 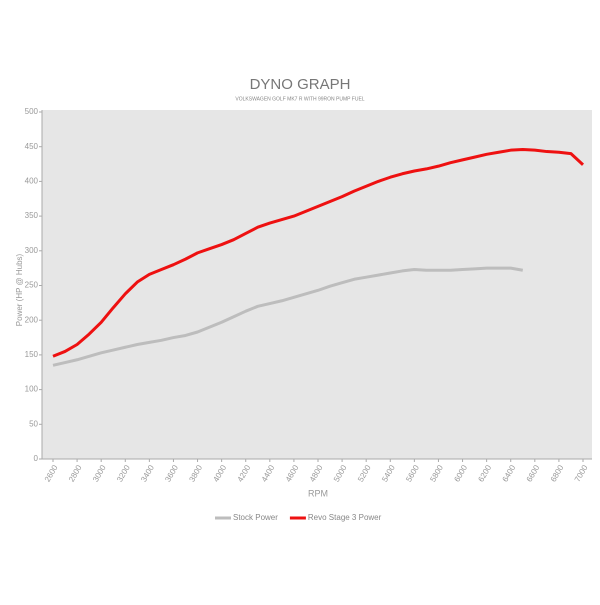 What do you see at coordinates (51, 473) in the screenshot?
I see `x-tick-label: 2600` at bounding box center [51, 473].